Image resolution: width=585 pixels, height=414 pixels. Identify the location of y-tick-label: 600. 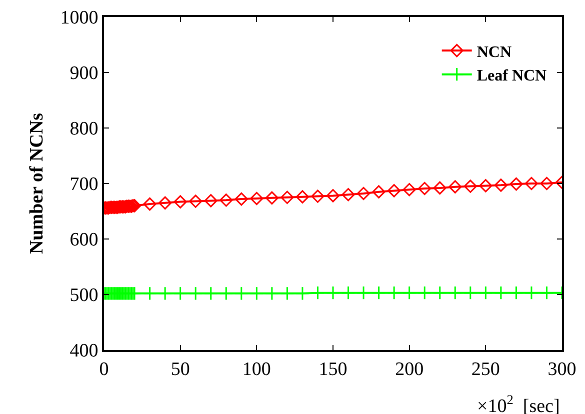
(84, 240).